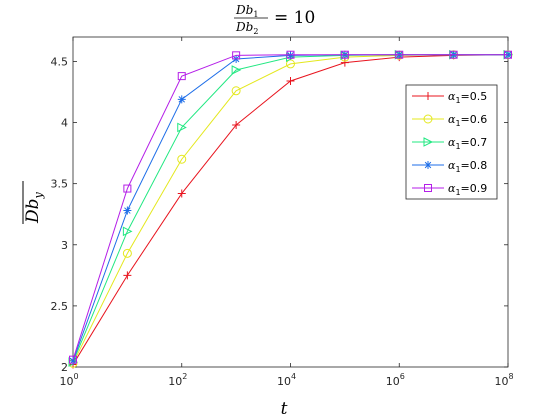  Describe the element at coordinates (177, 380) in the screenshot. I see `x-tick-label: 10²` at that location.